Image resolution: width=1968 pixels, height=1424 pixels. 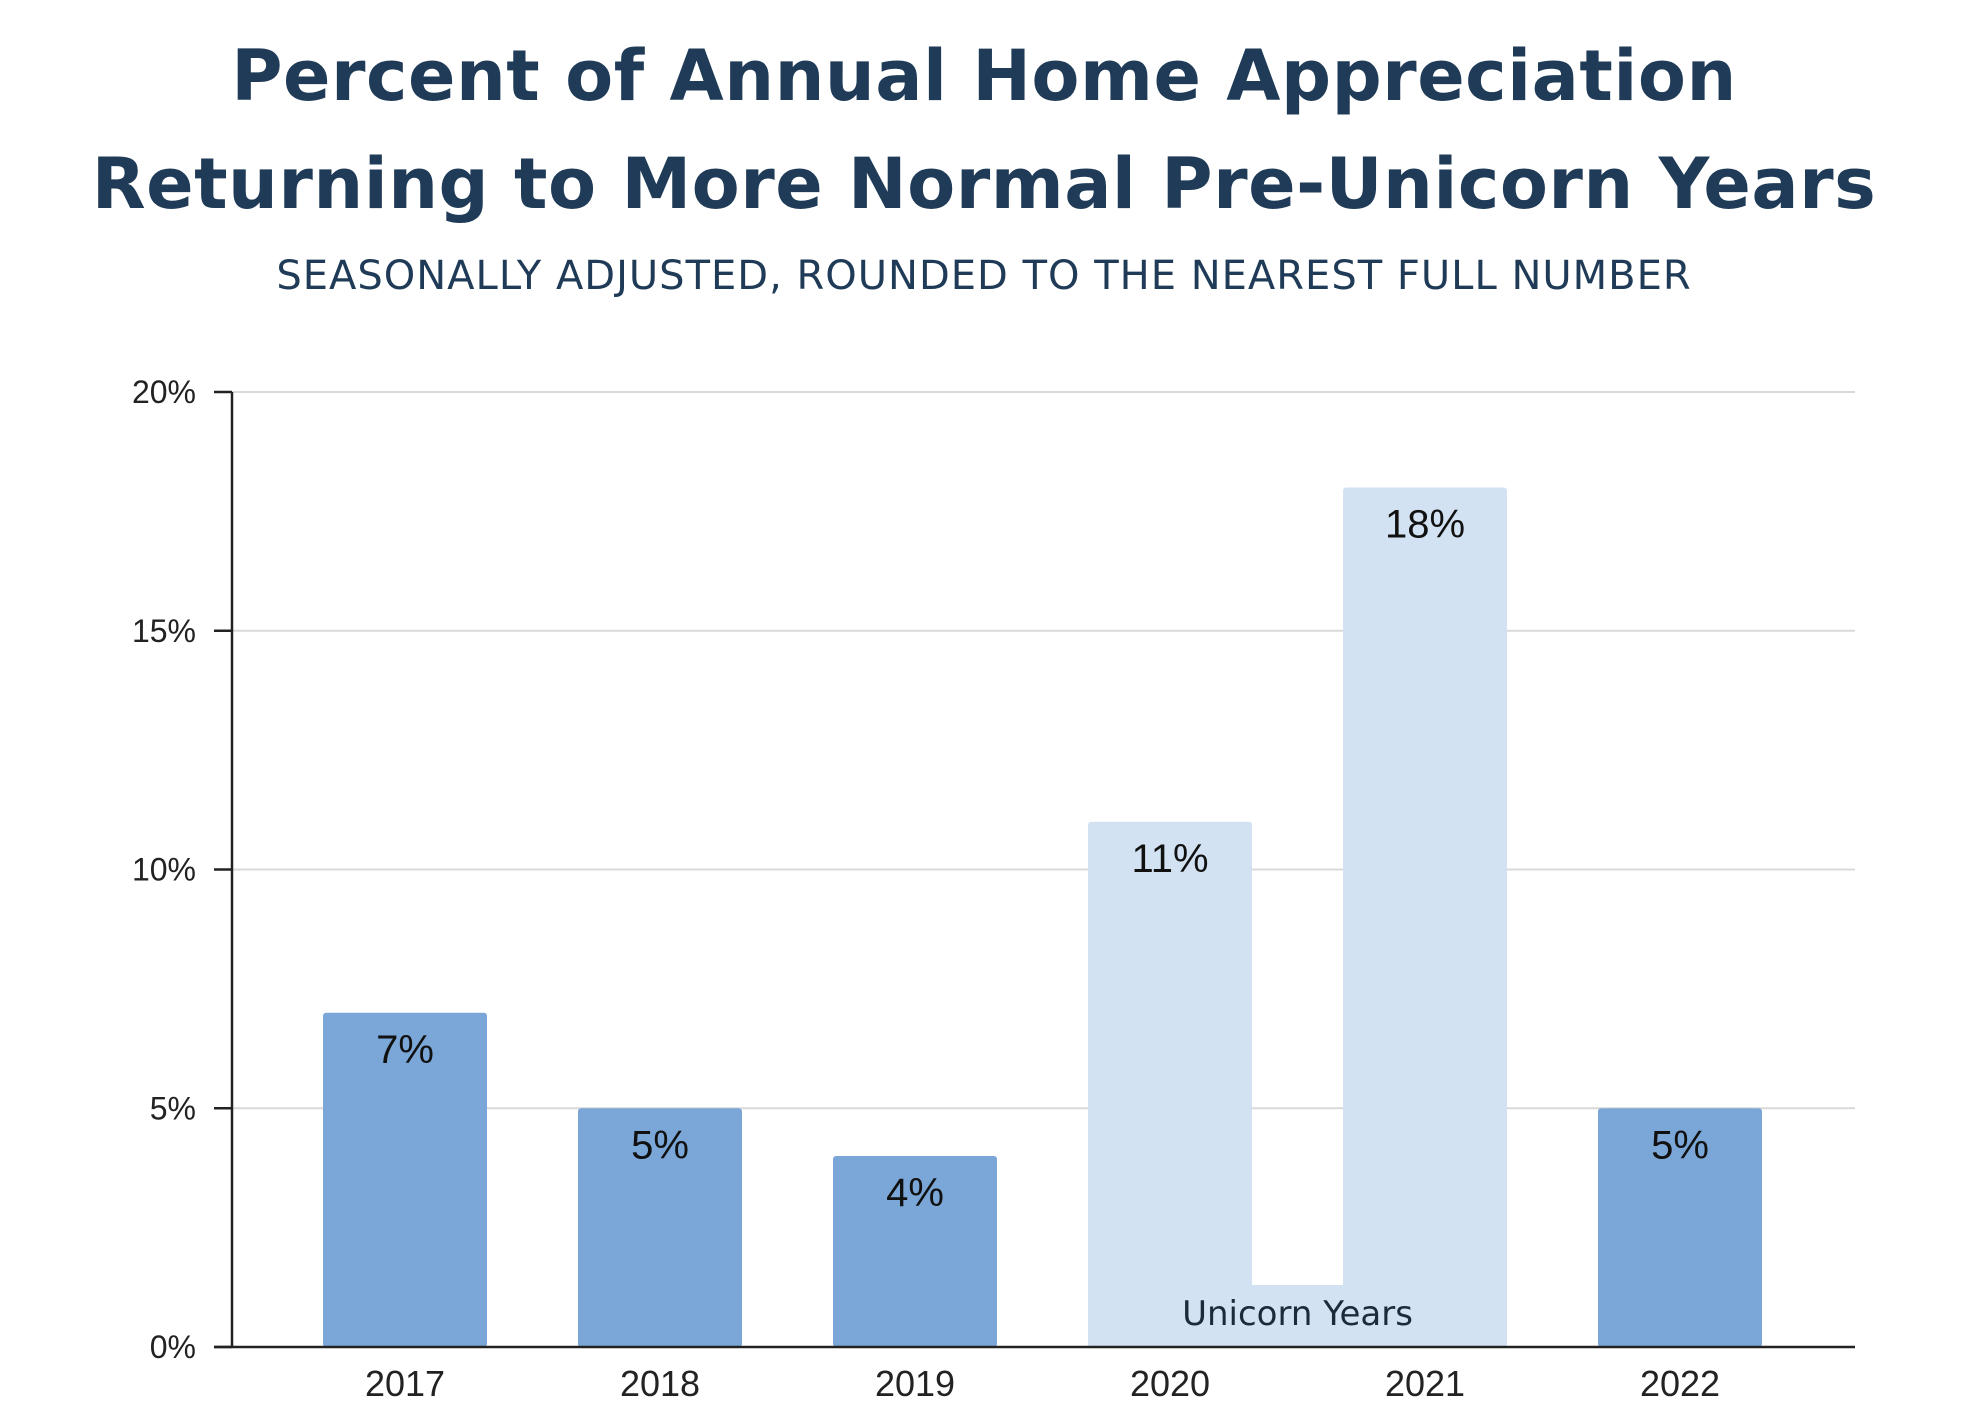 What do you see at coordinates (660, 1145) in the screenshot?
I see `data-label-2018: 5%` at bounding box center [660, 1145].